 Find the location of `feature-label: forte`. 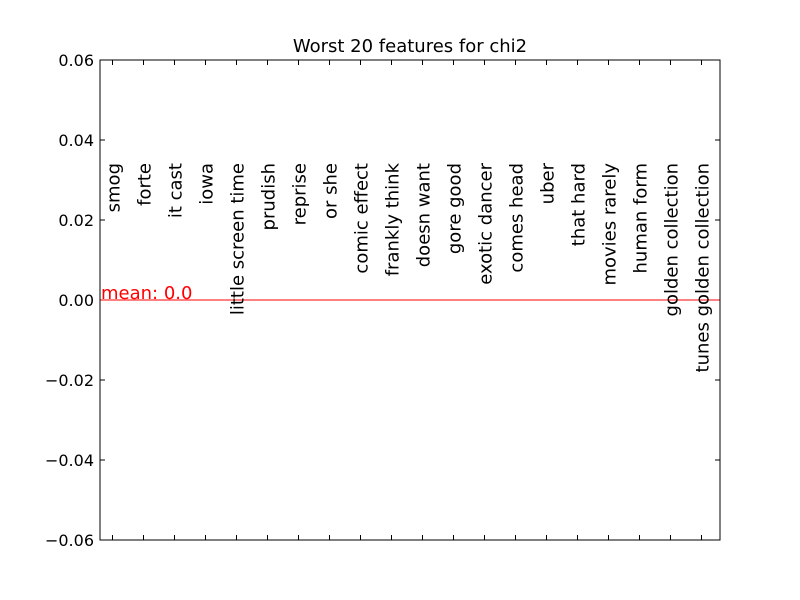

feature-label: forte is located at coordinates (145, 184).